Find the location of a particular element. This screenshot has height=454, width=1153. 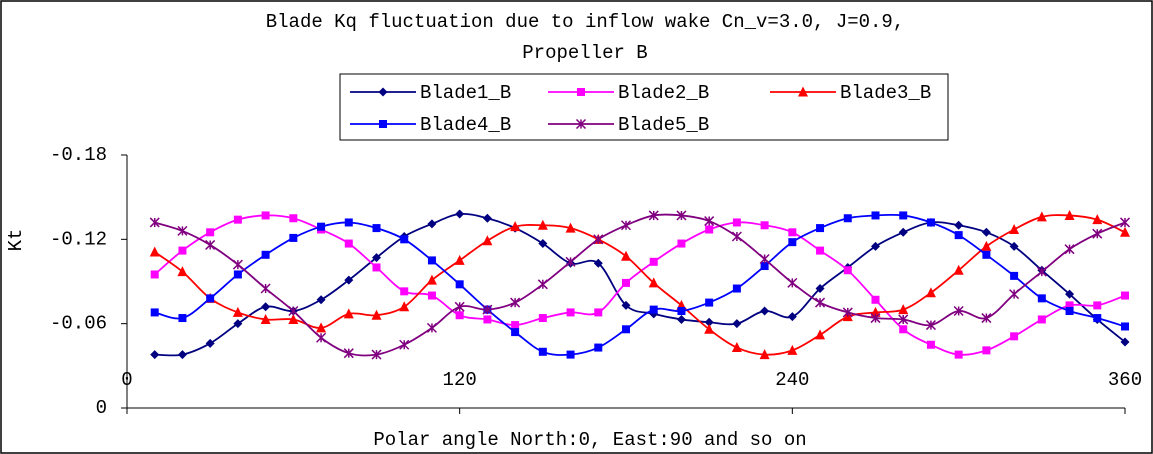

y-tick-label: -0.12 is located at coordinates (78, 239).